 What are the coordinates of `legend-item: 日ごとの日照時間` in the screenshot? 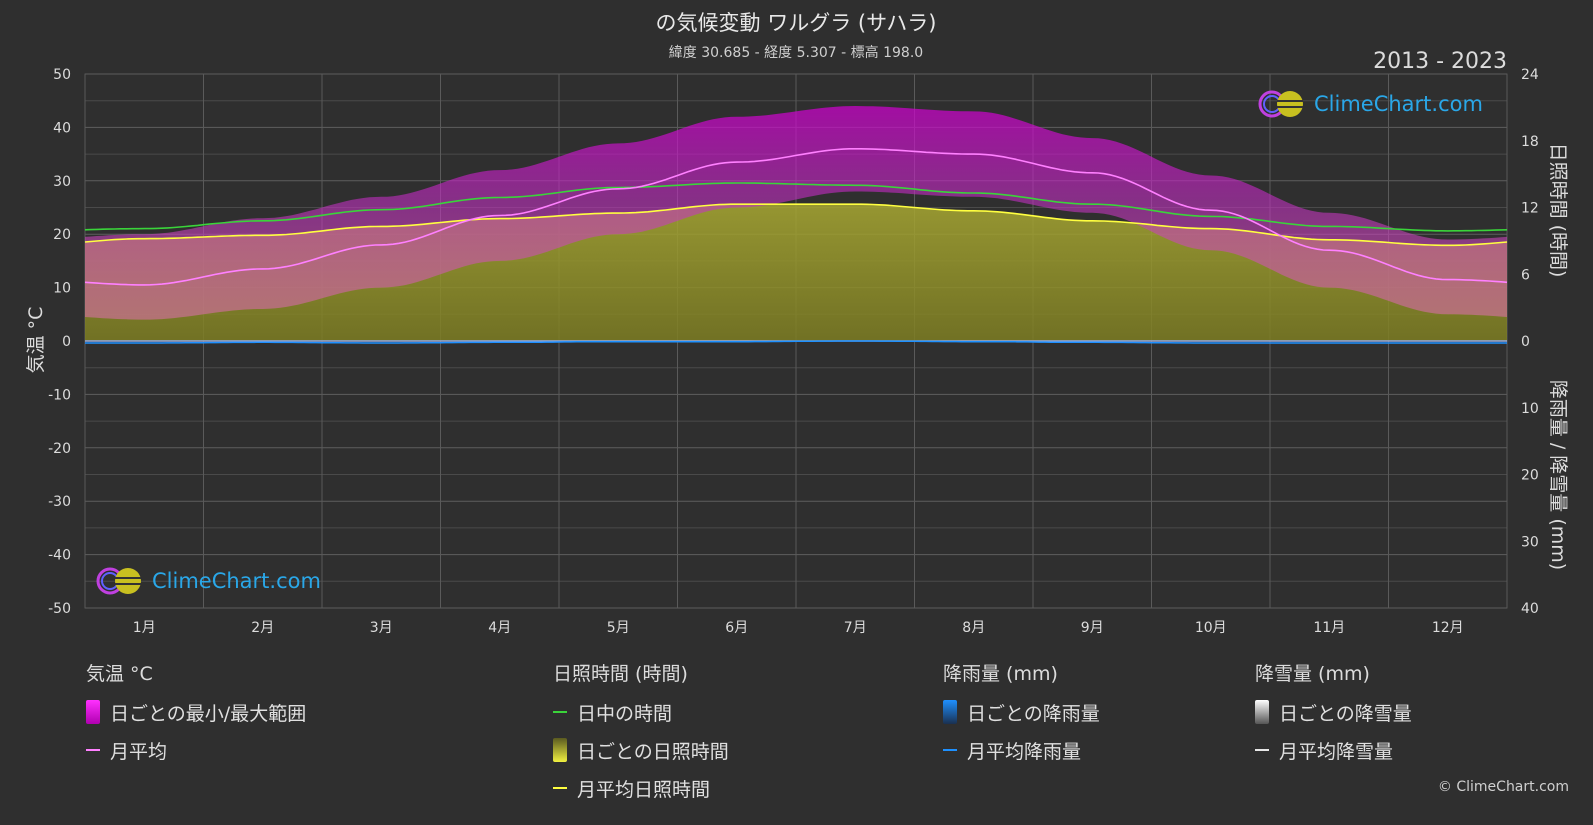 It's located at (641, 750).